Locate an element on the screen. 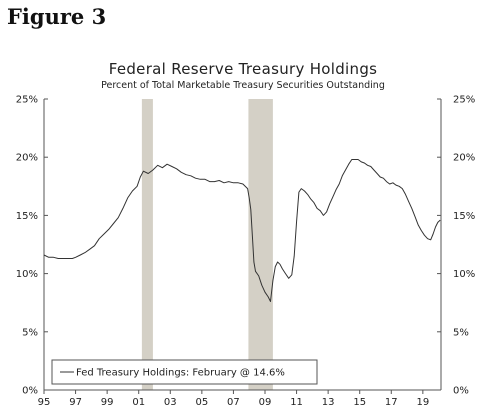 This screenshot has width=486, height=420. y-tick-label-right: 20% is located at coordinates (464, 158).